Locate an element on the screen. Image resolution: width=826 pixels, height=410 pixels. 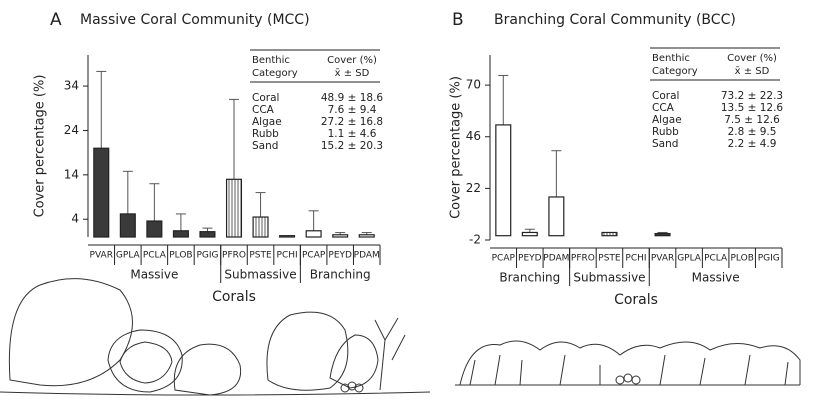
y-tick-label: 46 is located at coordinates (473, 136).